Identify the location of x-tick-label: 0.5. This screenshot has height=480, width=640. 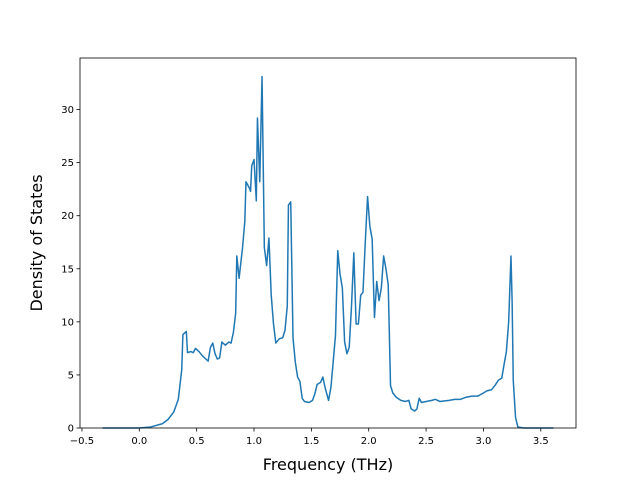
(197, 441).